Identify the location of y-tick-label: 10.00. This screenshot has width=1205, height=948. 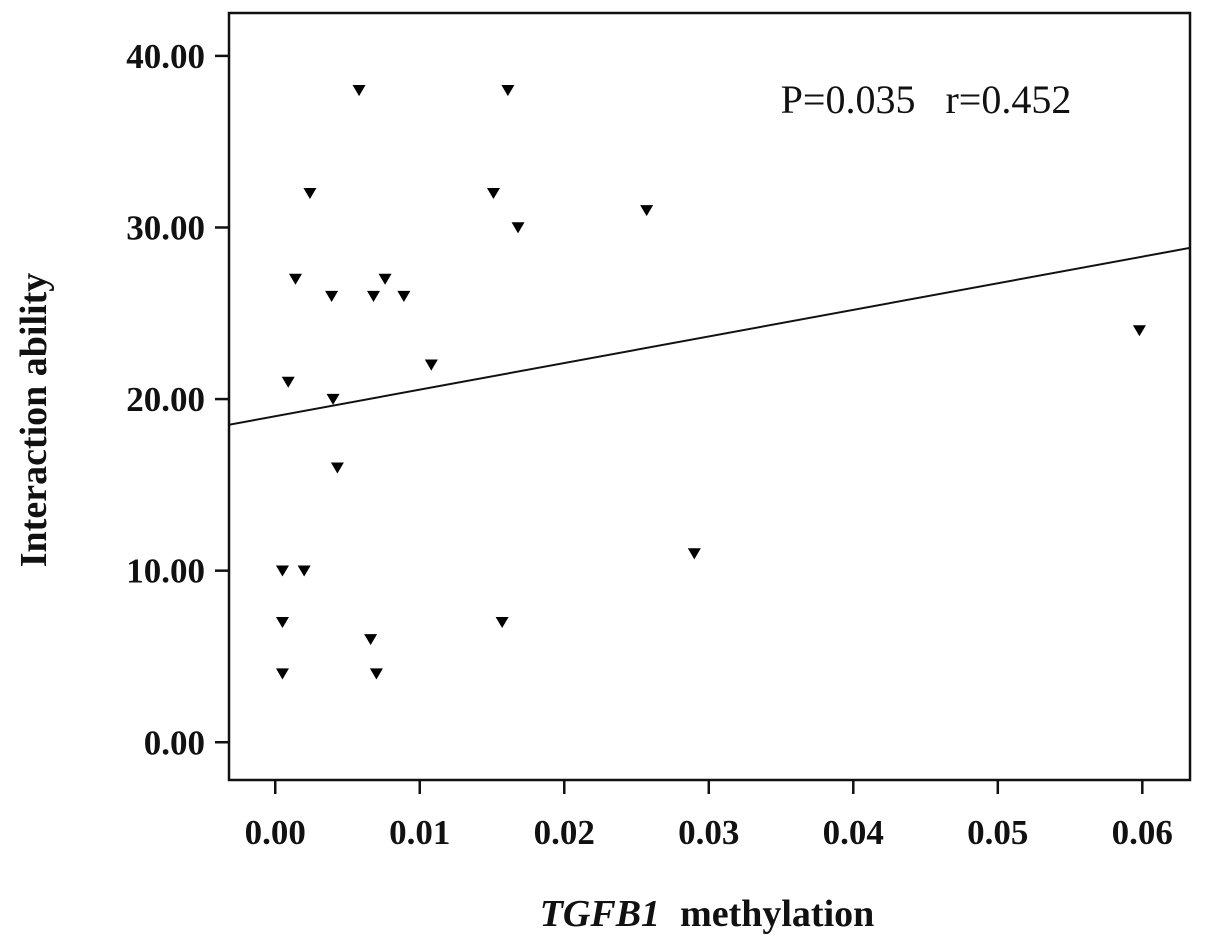
(165, 571).